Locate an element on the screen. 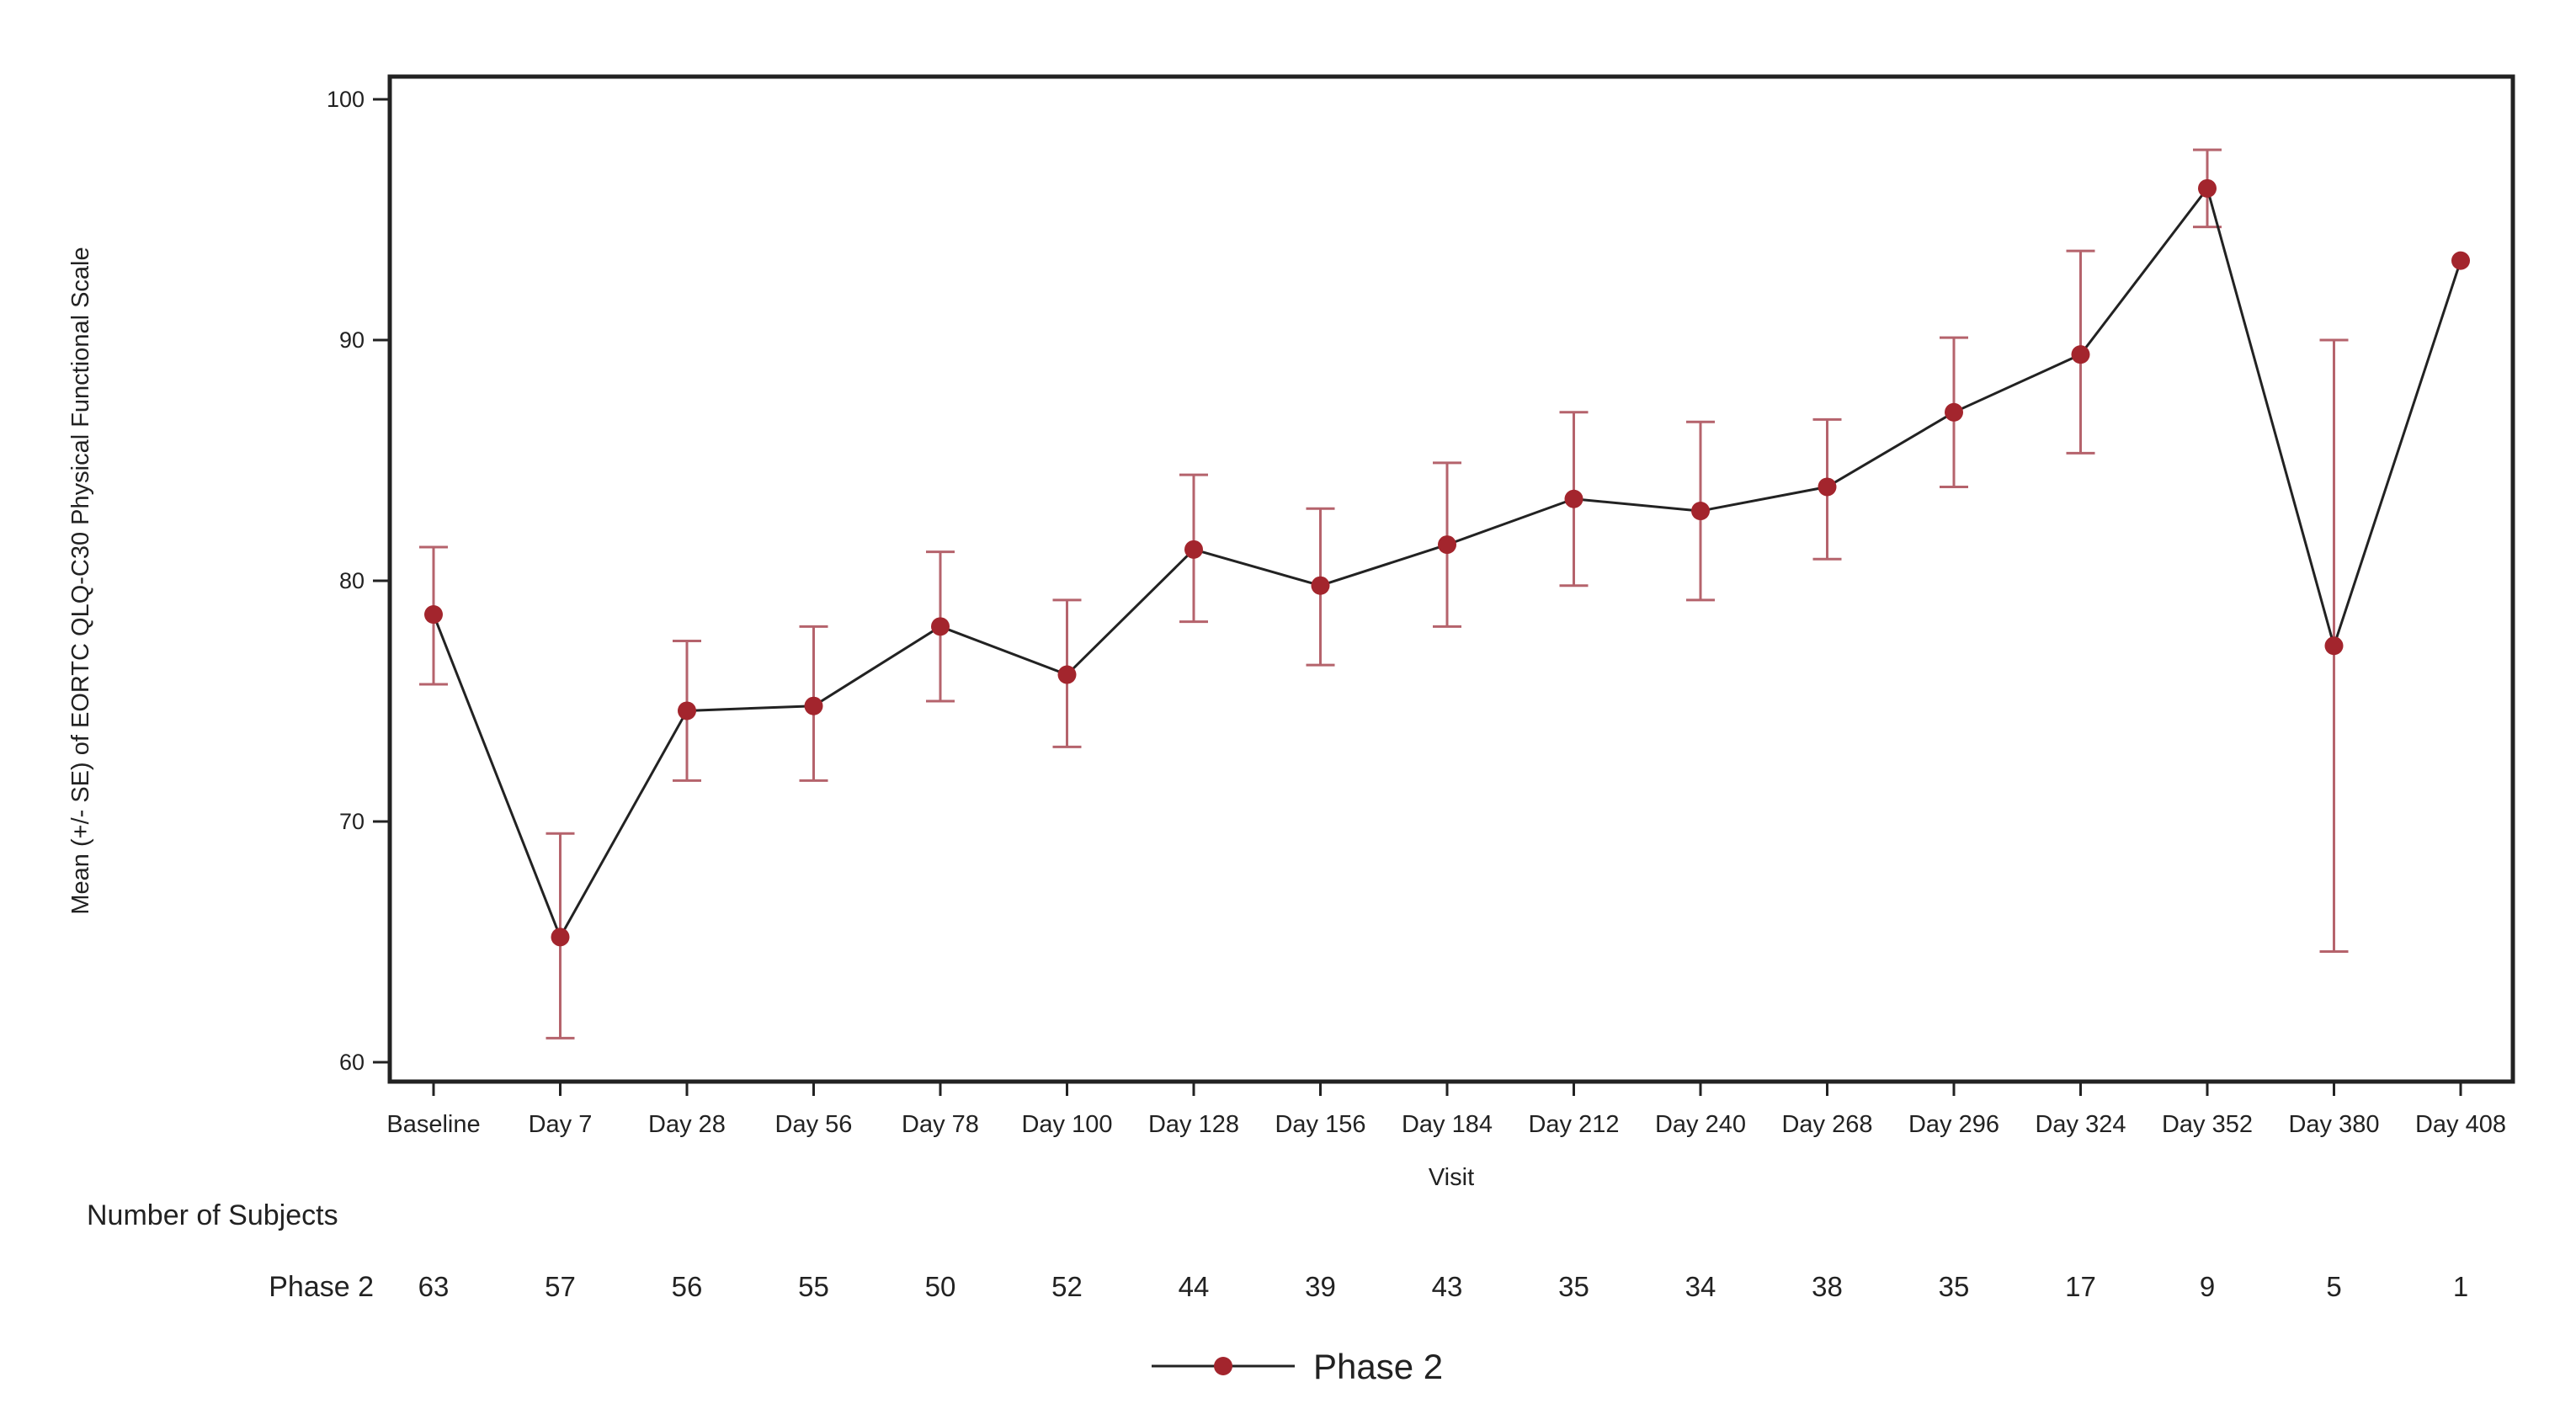 This screenshot has height=1425, width=2576. subject-count: 50 is located at coordinates (940, 1287).